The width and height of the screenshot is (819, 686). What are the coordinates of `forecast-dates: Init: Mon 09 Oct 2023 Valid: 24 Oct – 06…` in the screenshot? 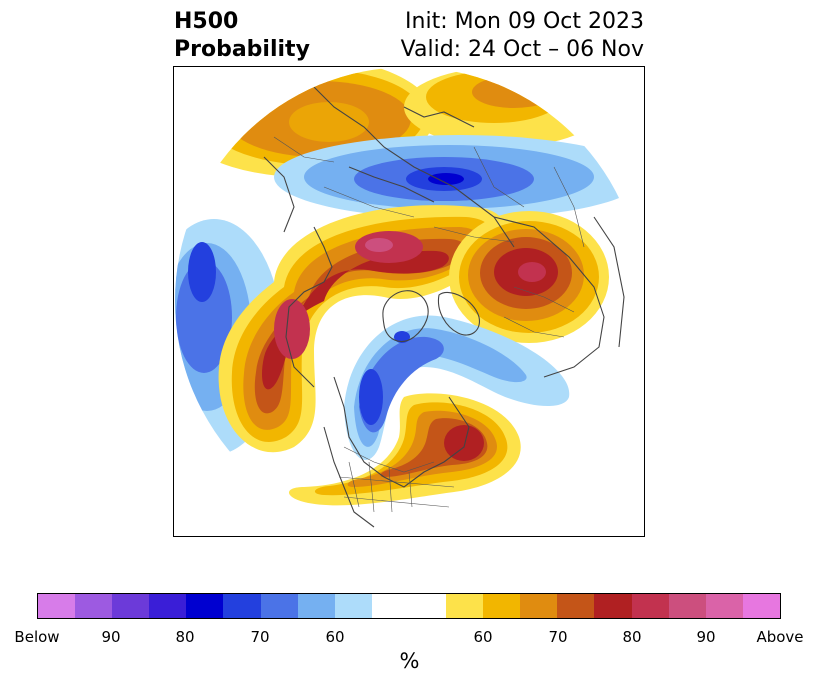 It's located at (522, 36).